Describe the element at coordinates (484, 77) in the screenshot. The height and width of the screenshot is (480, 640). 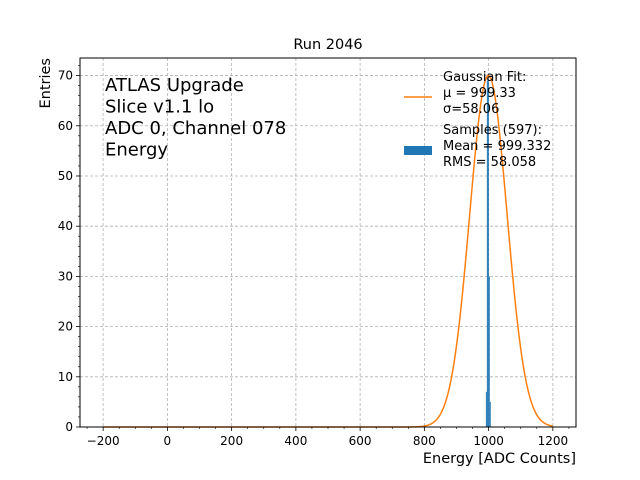
I see `legend-text-line: Gaussian Fit:` at that location.